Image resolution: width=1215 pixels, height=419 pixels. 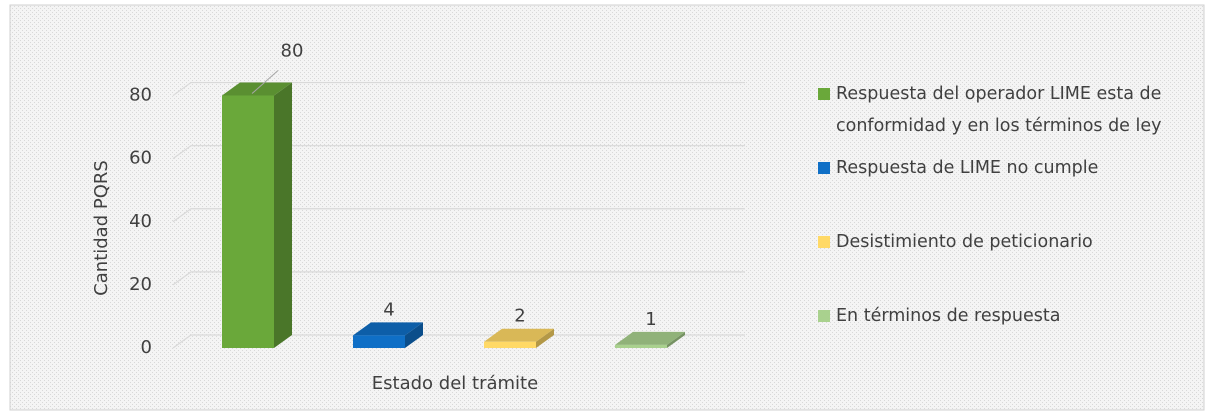 I want to click on x-axis-label: Estado del trámite, so click(x=455, y=383).